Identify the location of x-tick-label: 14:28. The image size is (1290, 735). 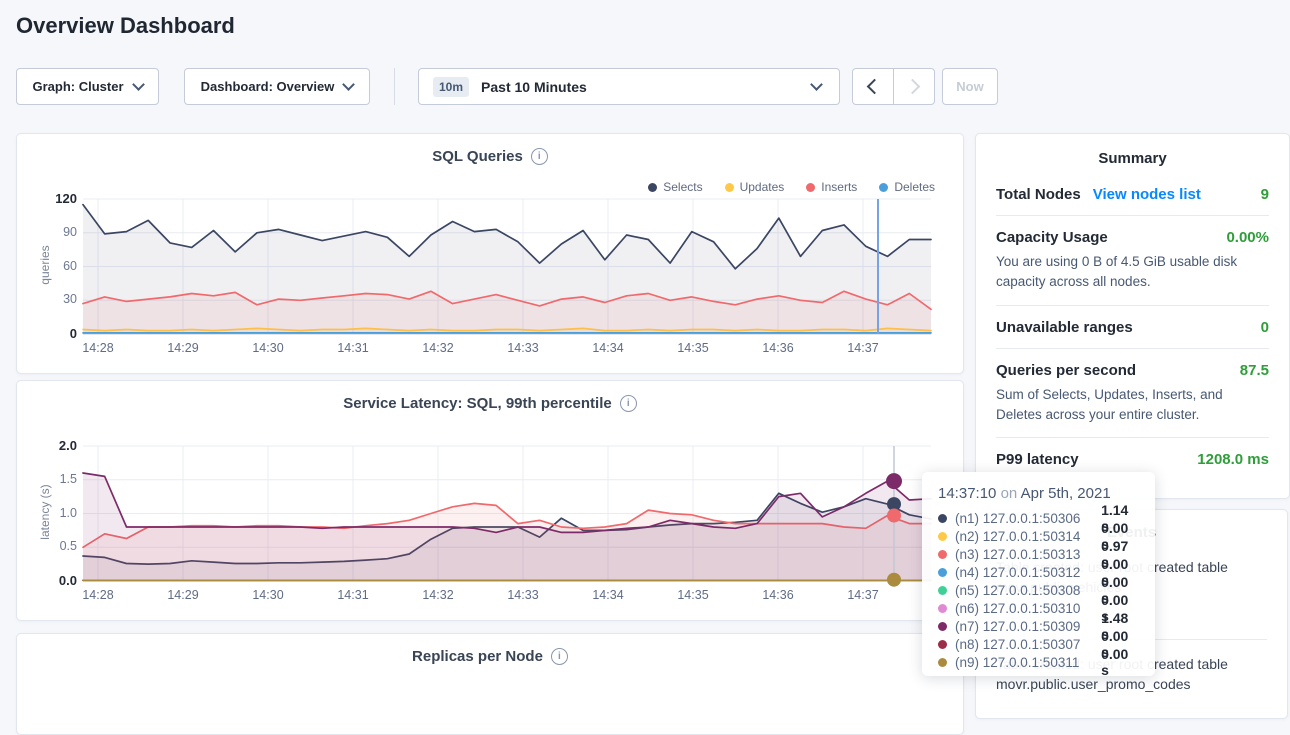
(98, 595).